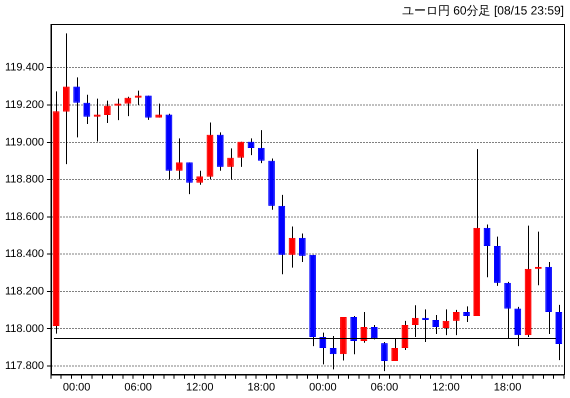  Describe the element at coordinates (24, 142) in the screenshot. I see `y-tick-label: 119.000` at that location.